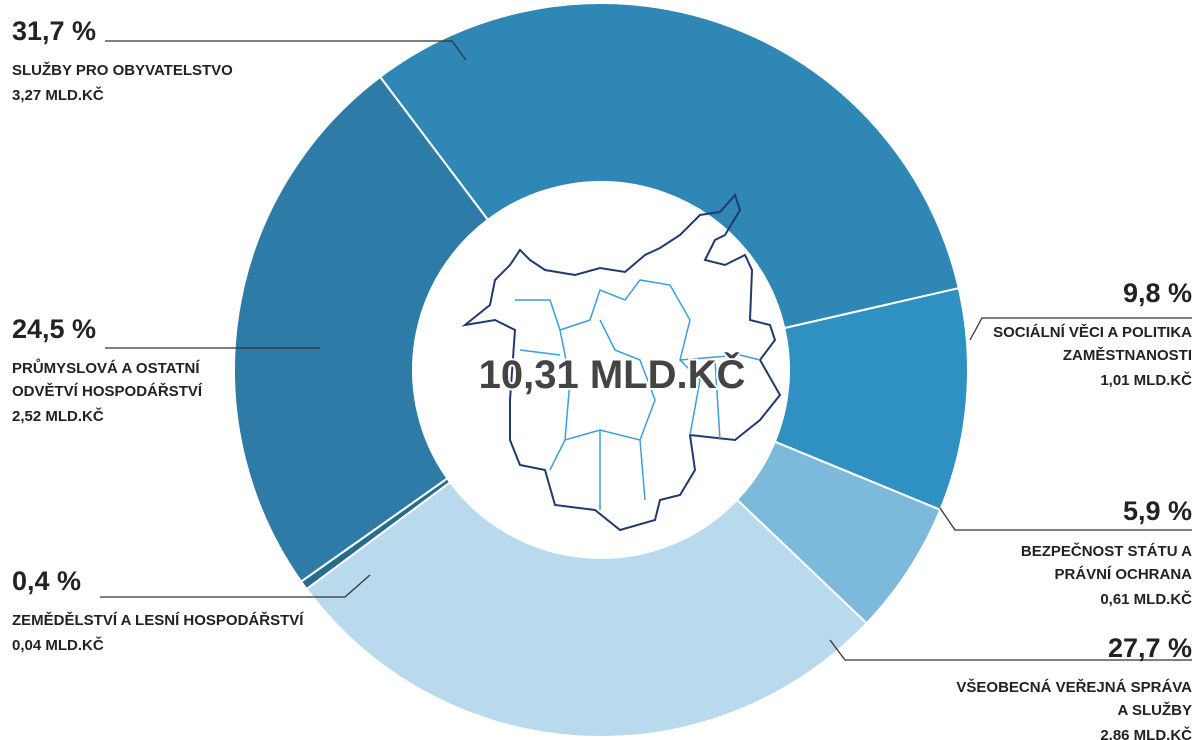  Describe the element at coordinates (1123, 574) in the screenshot. I see `category-line: PRÁVNÍ OCHRANA` at that location.